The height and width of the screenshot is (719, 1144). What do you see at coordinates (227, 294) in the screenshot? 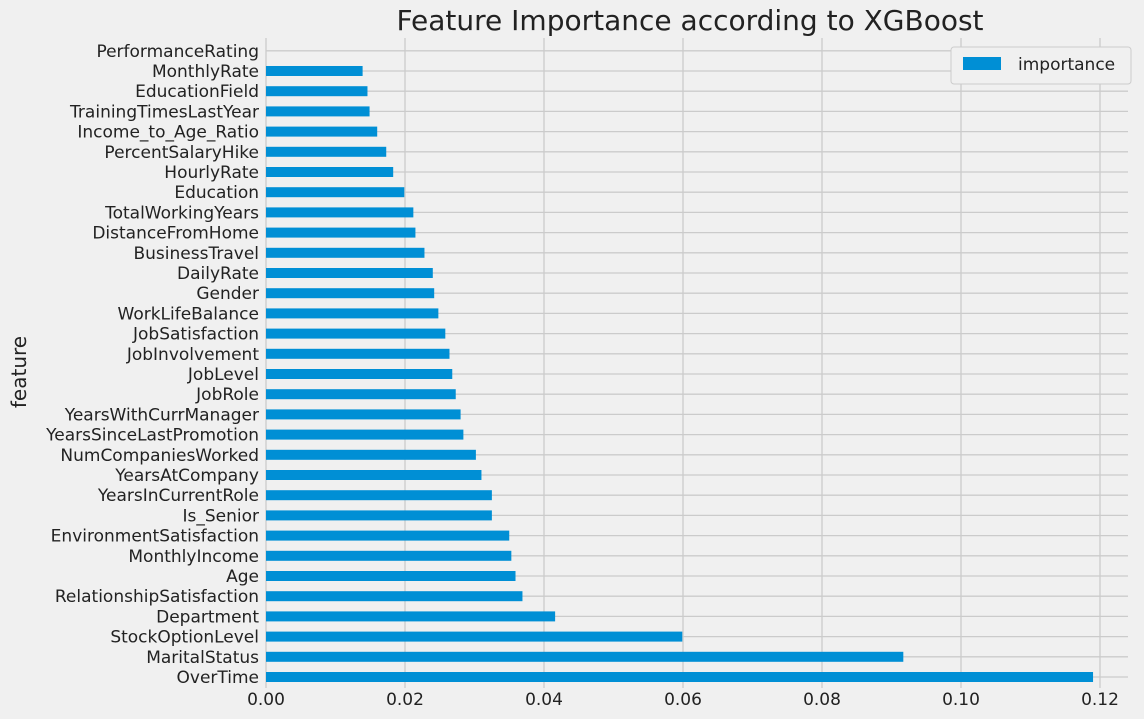
I see `y-tick-label: Gender` at bounding box center [227, 294].